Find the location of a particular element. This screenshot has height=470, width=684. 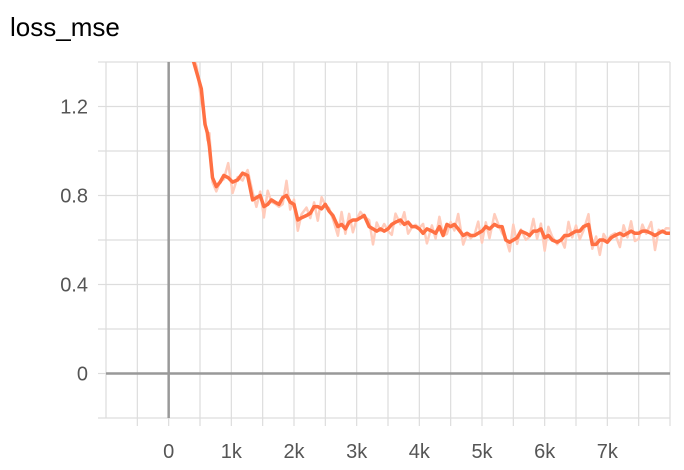

y-tick-label: 0.4 is located at coordinates (74, 286).